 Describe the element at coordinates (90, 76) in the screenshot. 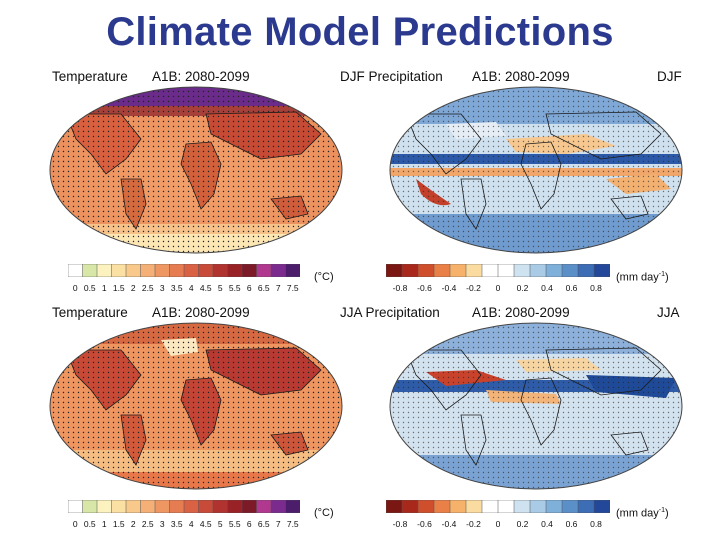

I see `temp-djf-variable-label: Temperature` at that location.